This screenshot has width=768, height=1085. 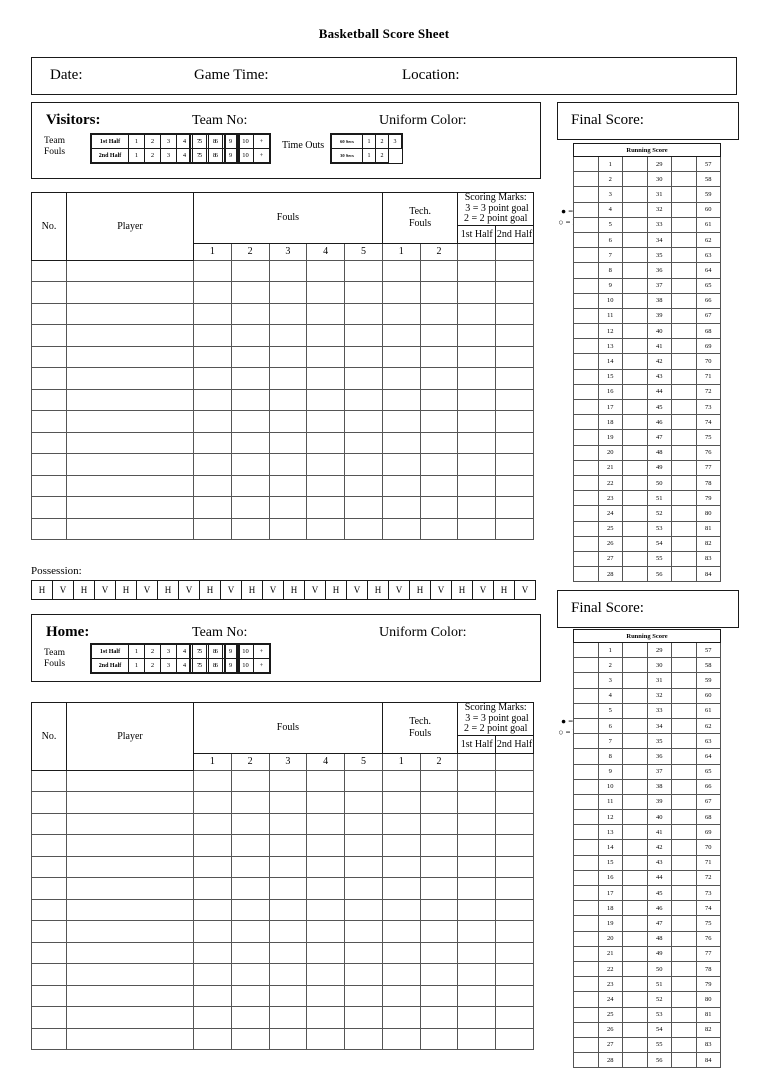 I want to click on possession-cell-h-4: H, so click(x=126, y=590).